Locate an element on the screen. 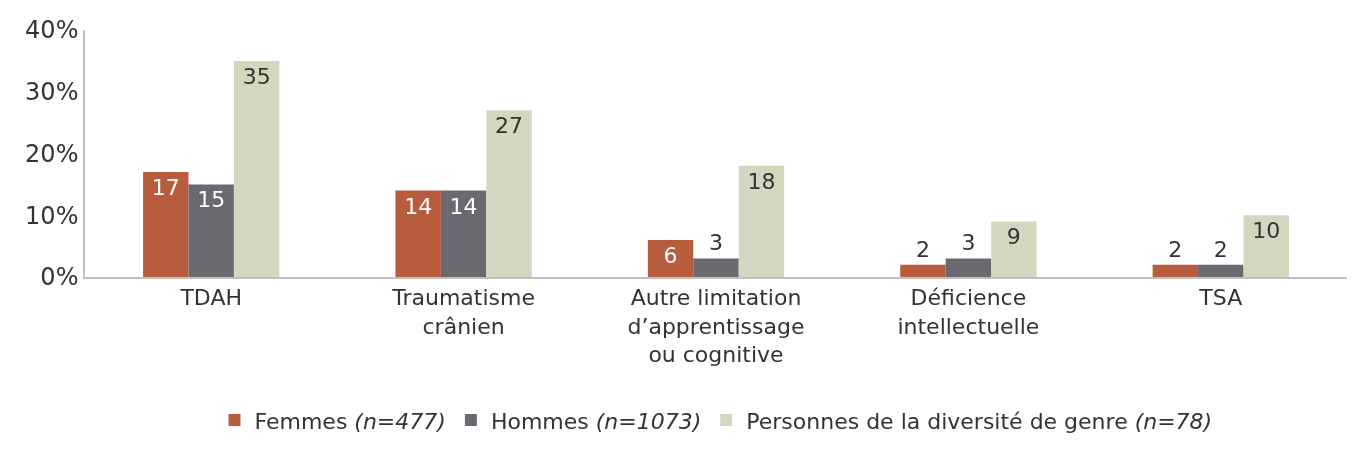 This screenshot has width=1367, height=454. data-label: 27 is located at coordinates (509, 126).